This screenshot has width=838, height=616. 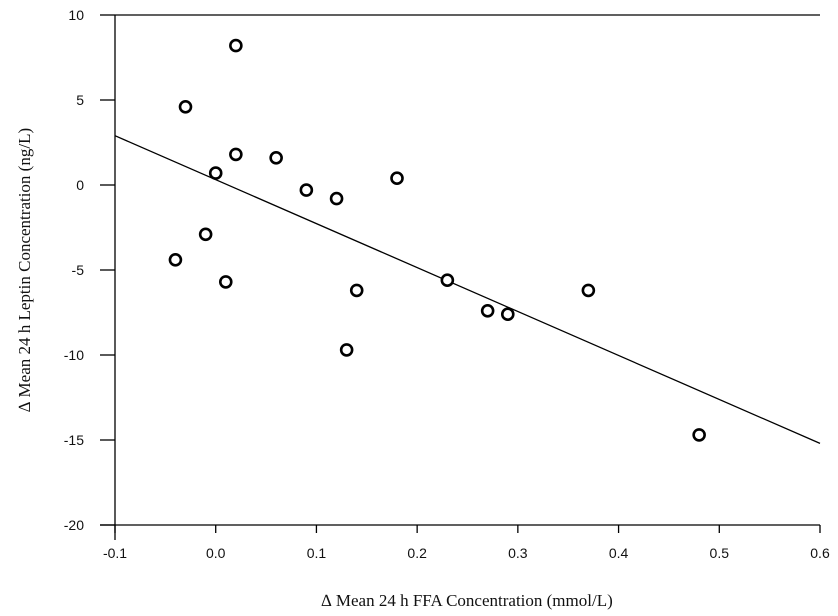 I want to click on x-tick-label: 0.3, so click(x=518, y=553).